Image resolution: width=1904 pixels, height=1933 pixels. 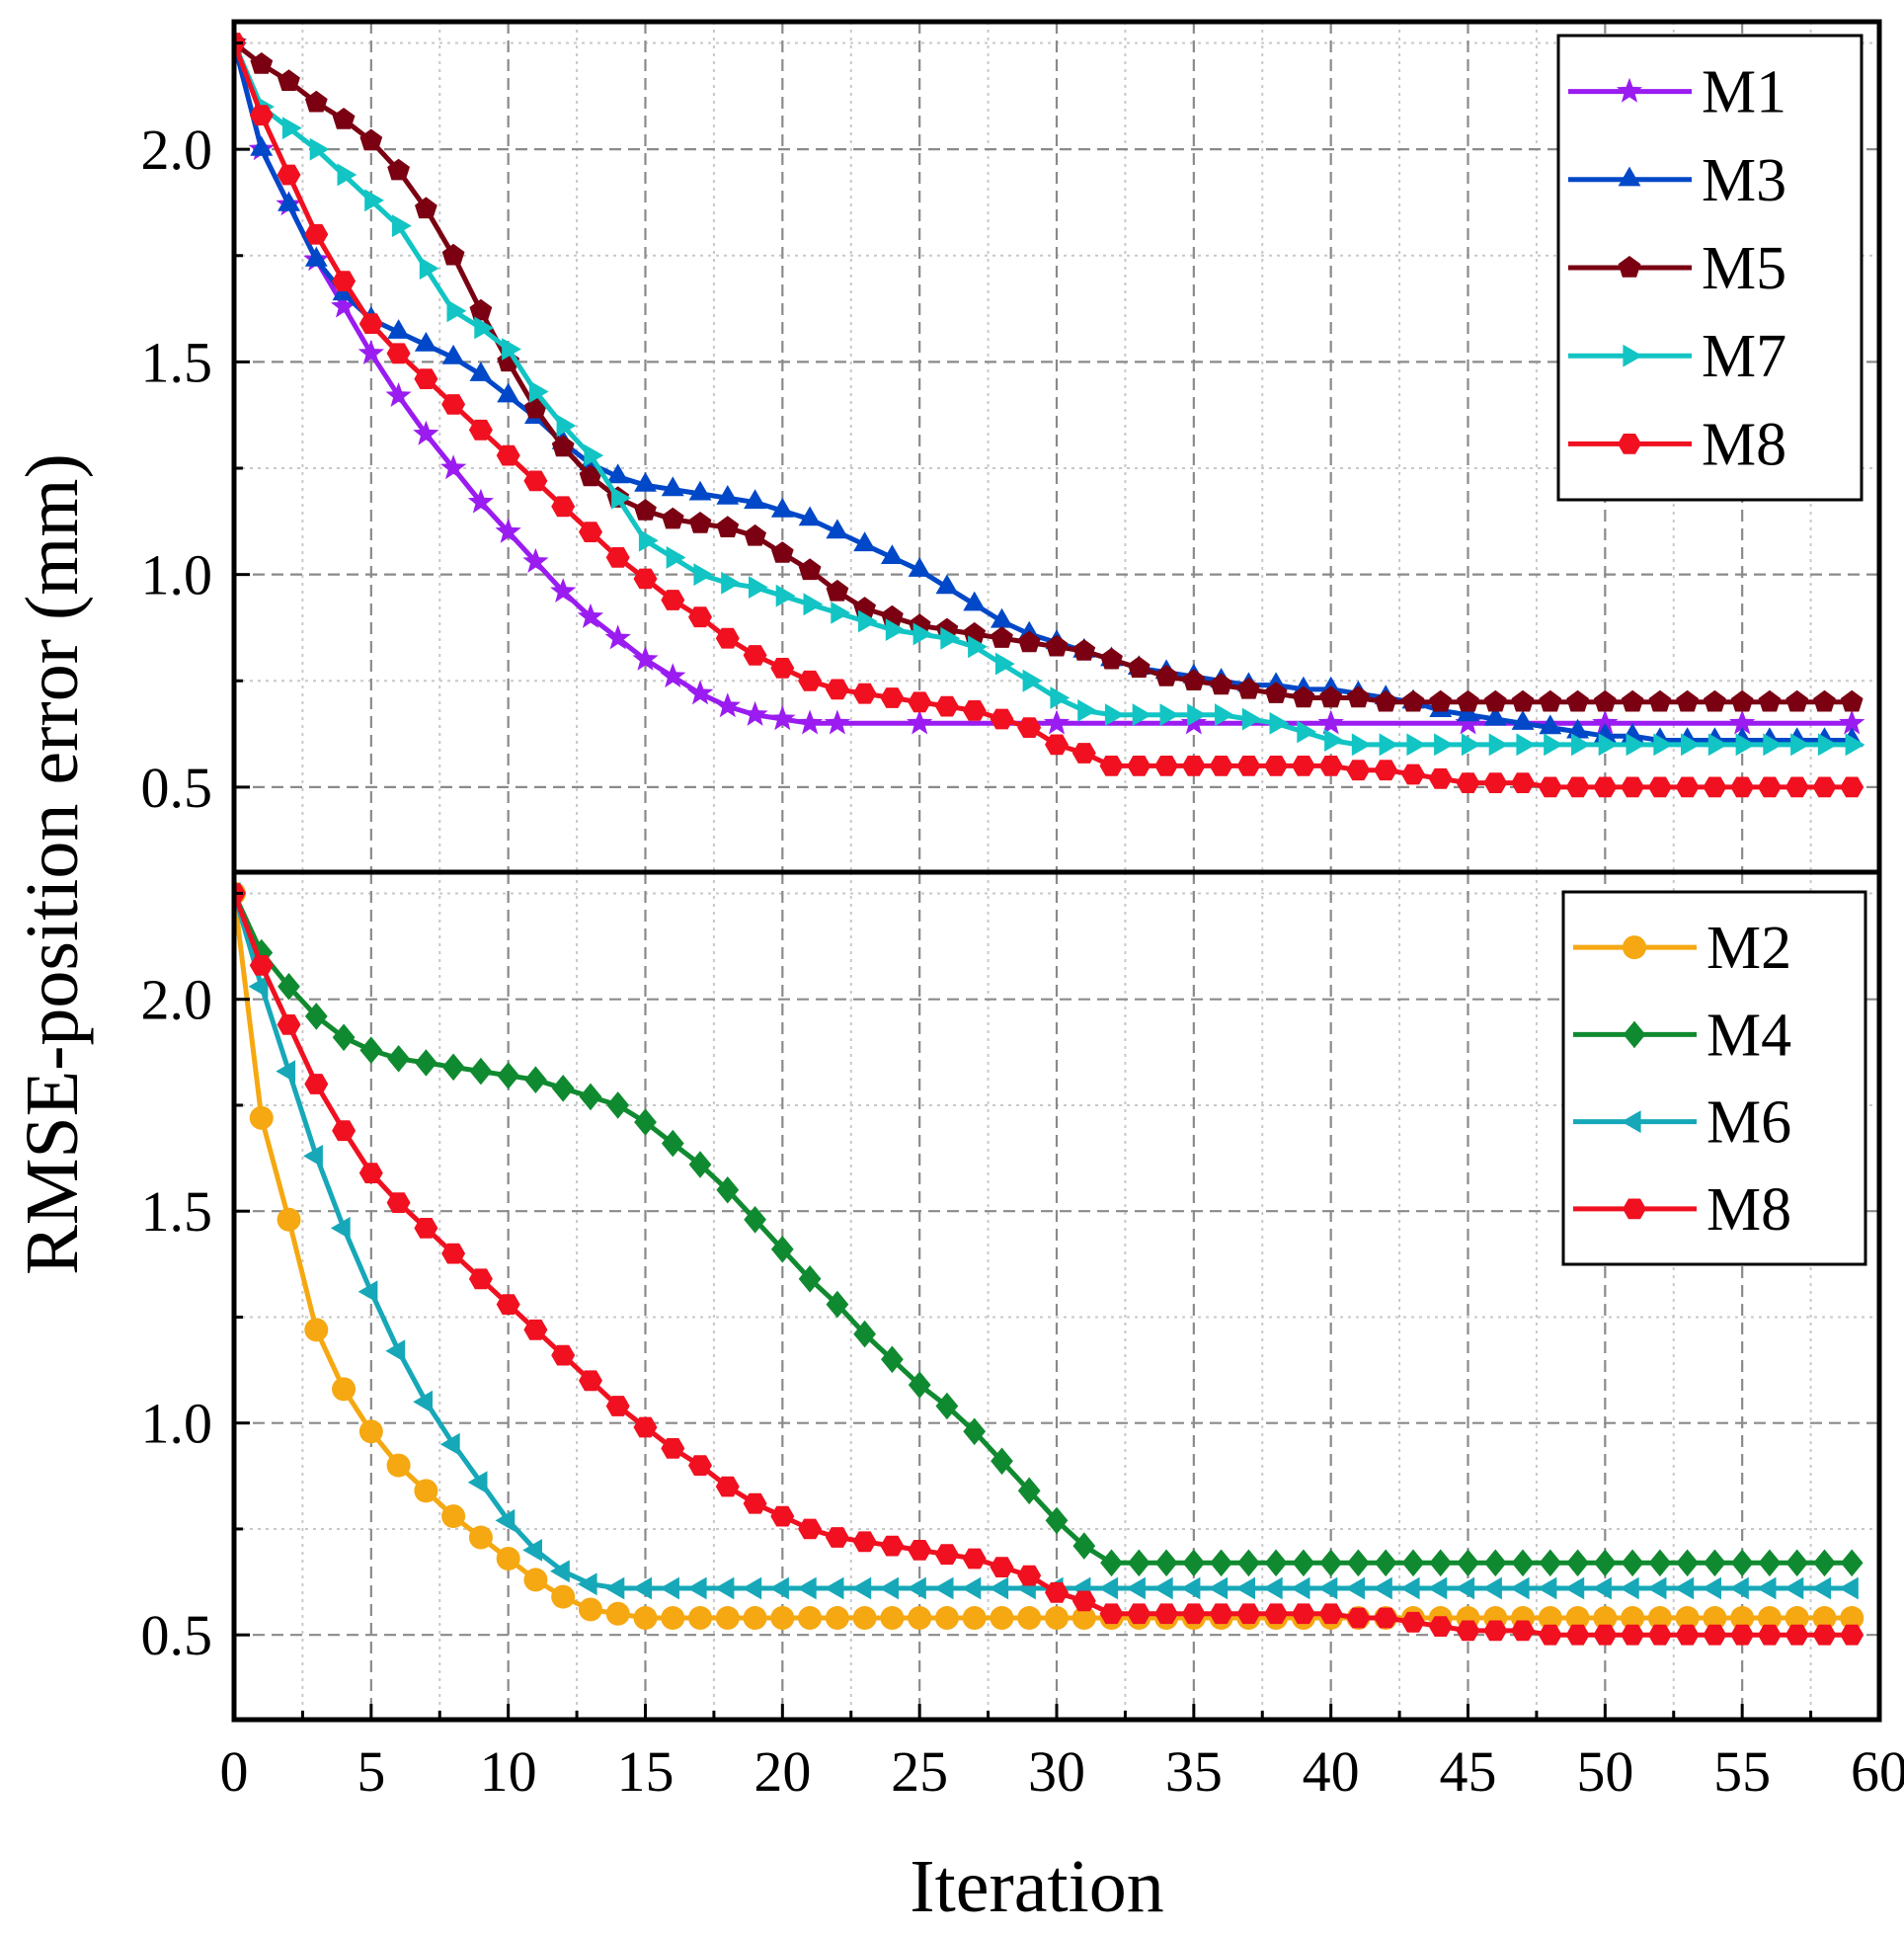 I want to click on x-tick-label: 10, so click(x=509, y=1771).